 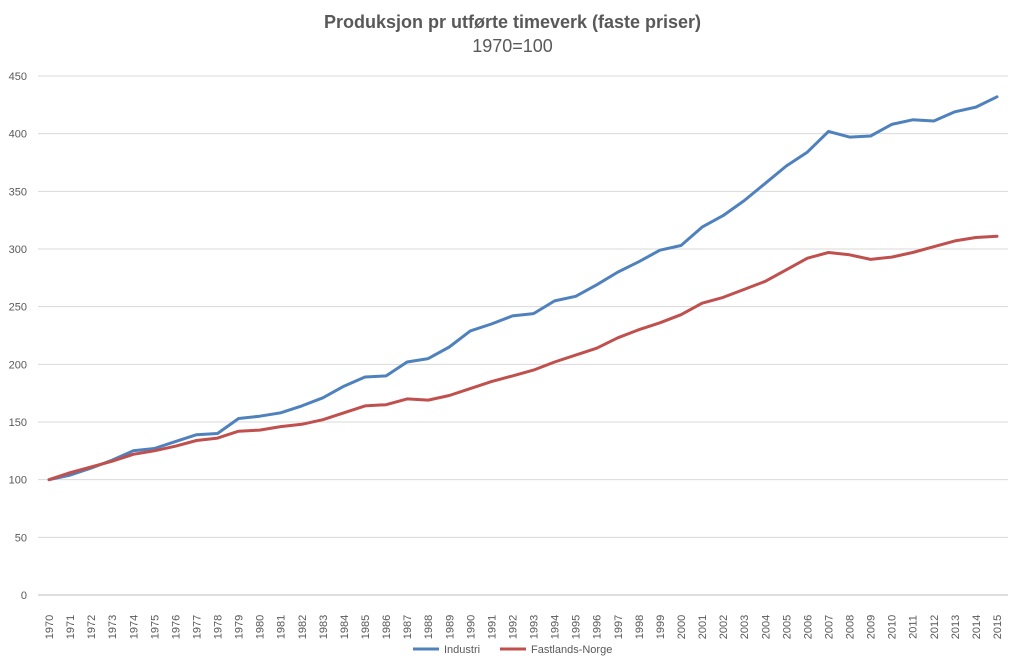 I want to click on x-tick-label: 1985, so click(x=366, y=627).